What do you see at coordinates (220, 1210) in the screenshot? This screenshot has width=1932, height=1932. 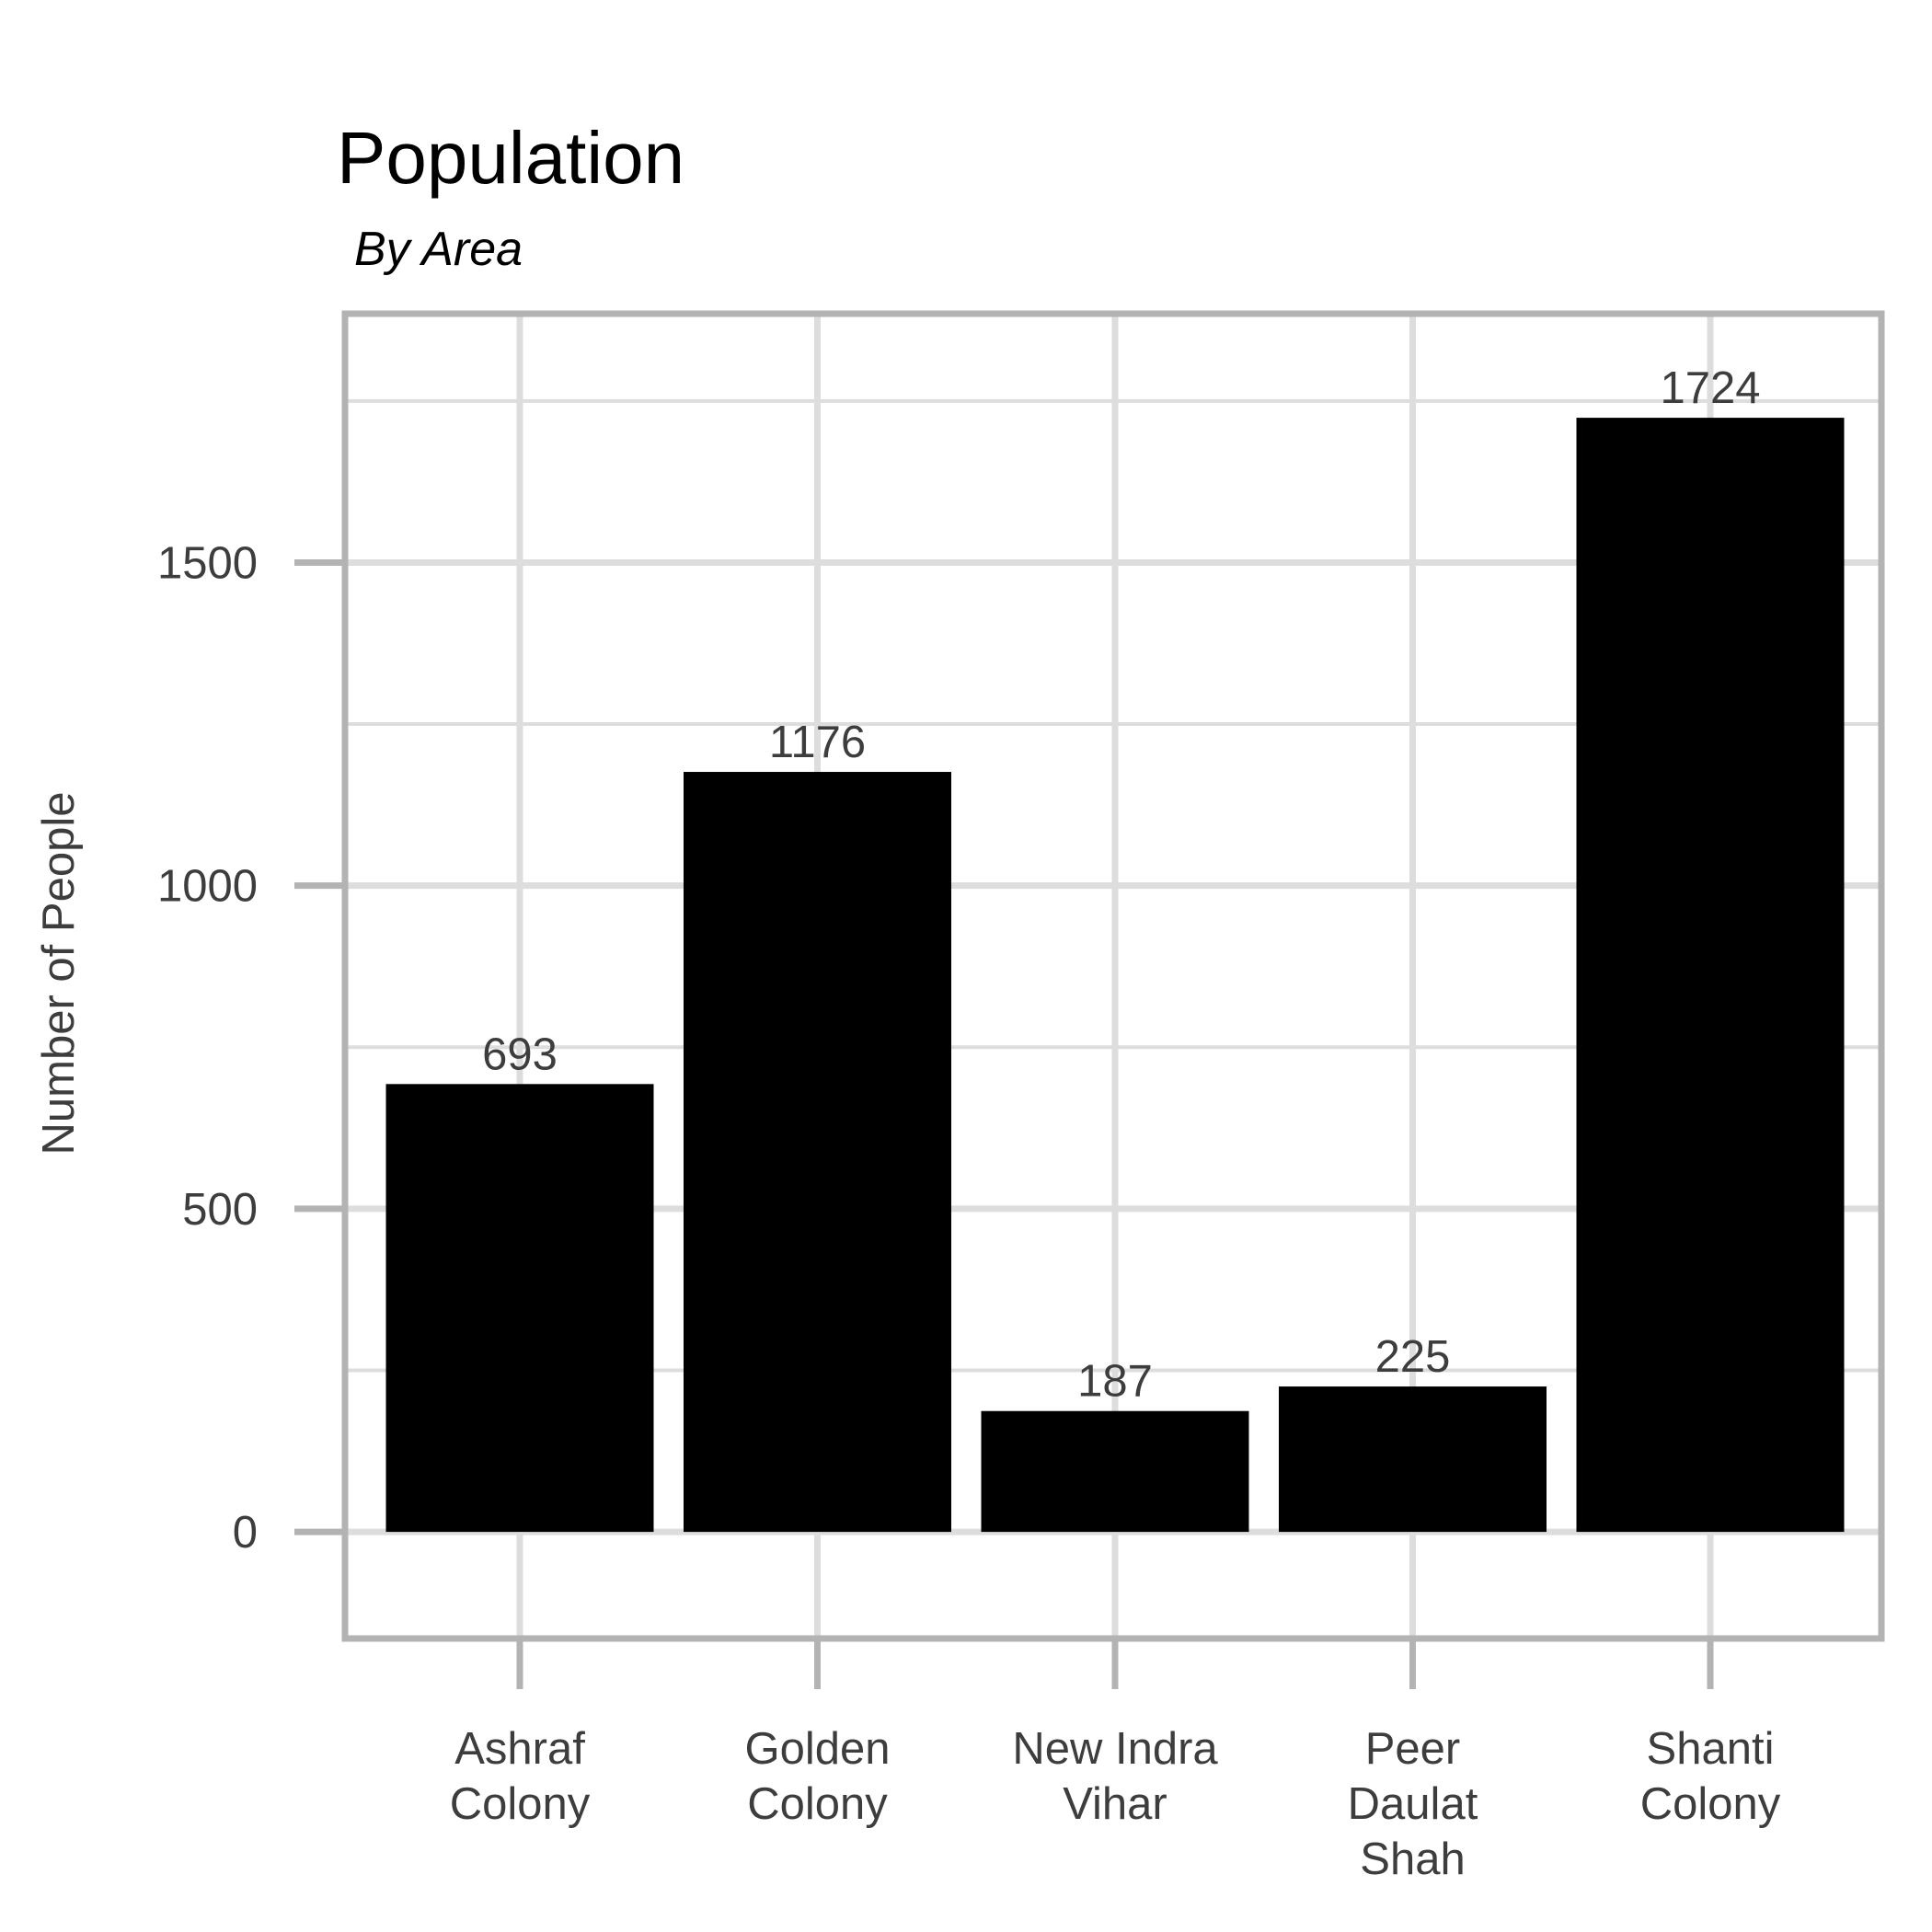 I see `y-tick-label: 500` at bounding box center [220, 1210].